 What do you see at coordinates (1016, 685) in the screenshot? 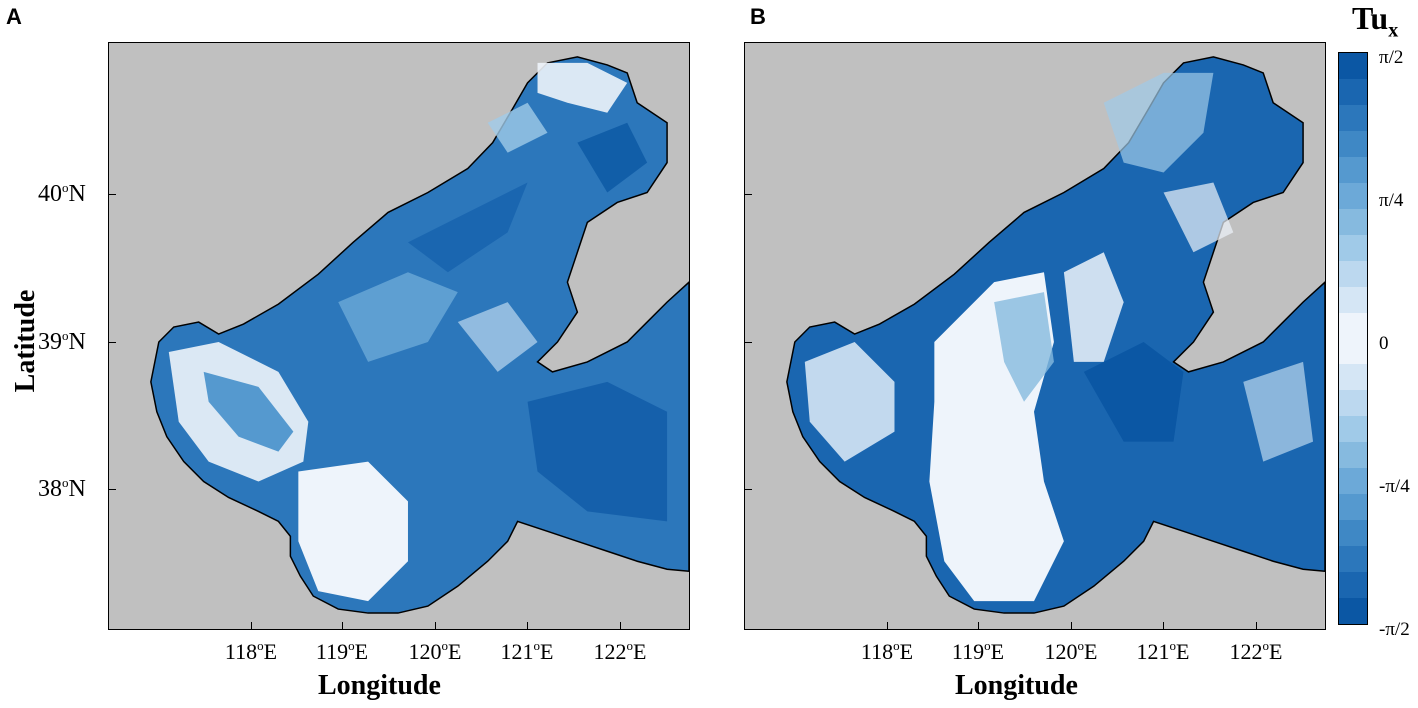
I see `panel-b-x-axis-title: Longitude` at bounding box center [1016, 685].